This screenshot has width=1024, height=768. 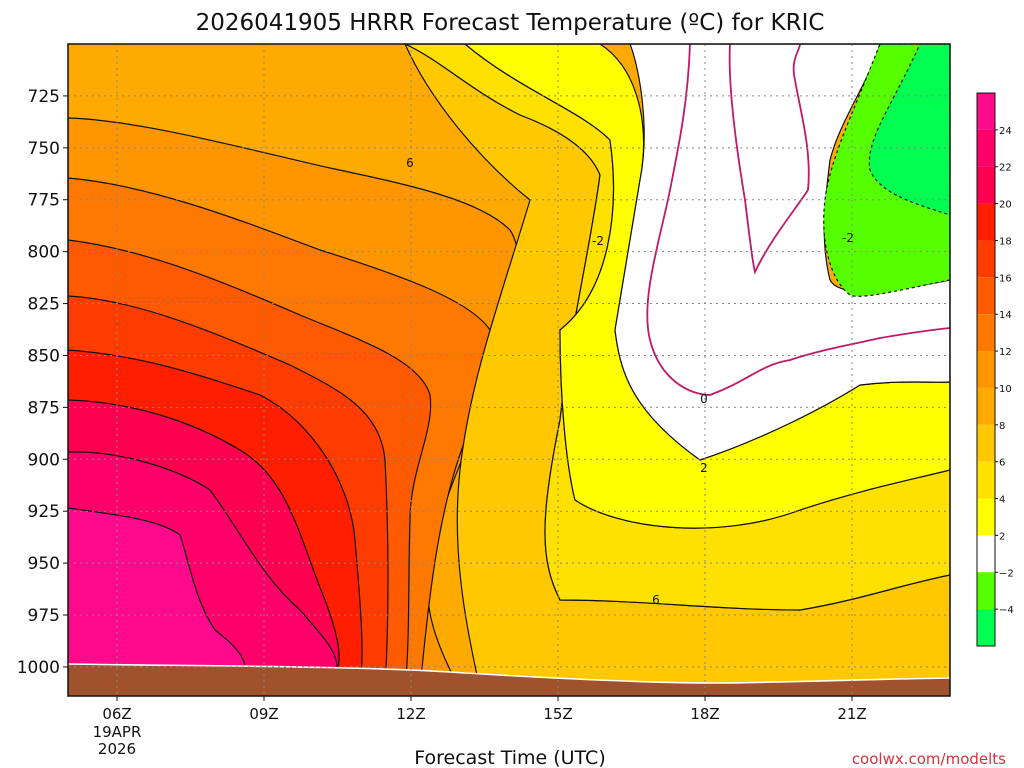 I want to click on contour-label: 0, so click(x=704, y=399).